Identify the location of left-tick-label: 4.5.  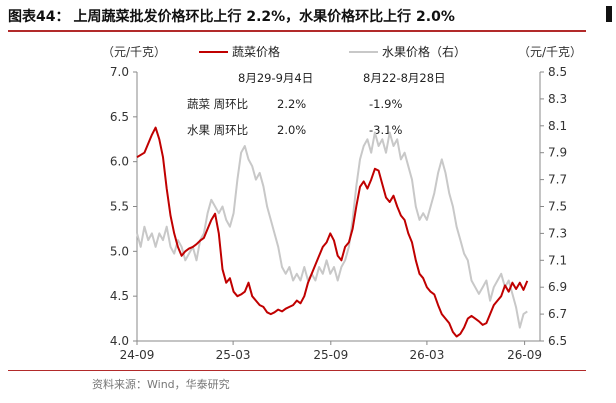
(119, 296).